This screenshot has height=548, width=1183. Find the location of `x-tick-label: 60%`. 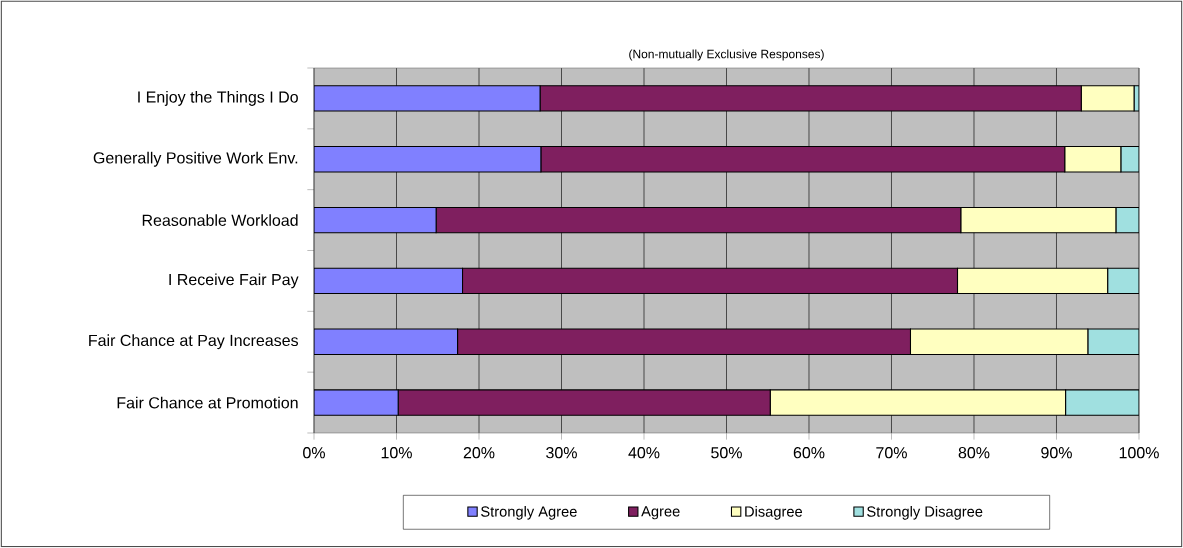

x-tick-label: 60% is located at coordinates (809, 453).